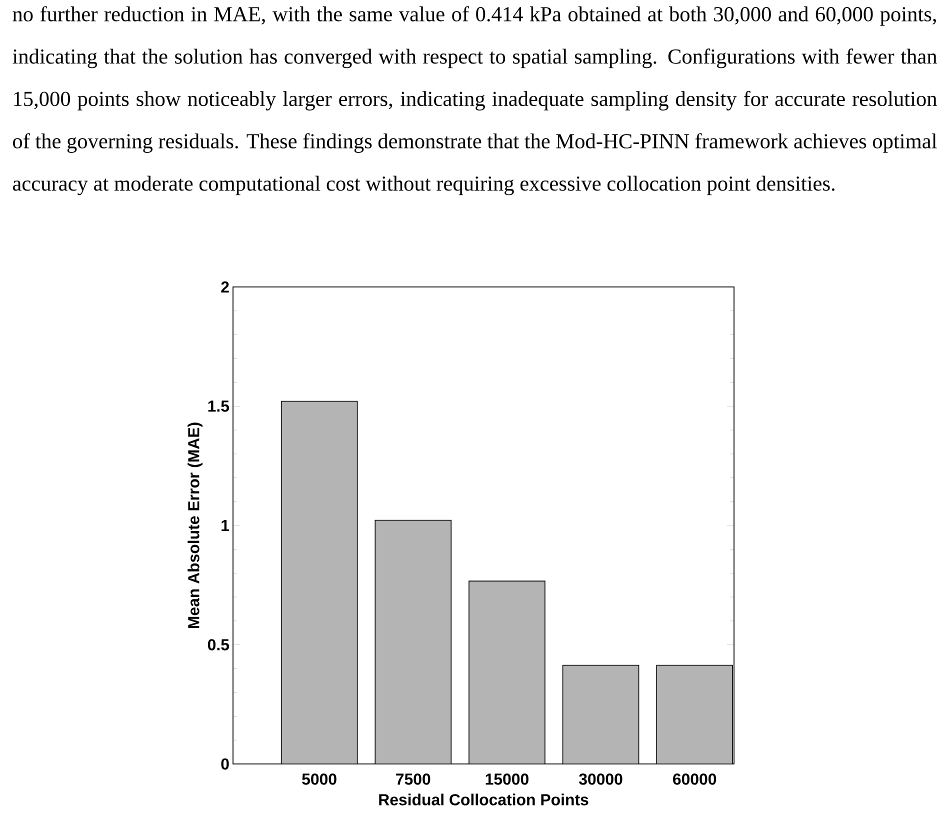 This screenshot has height=825, width=949. What do you see at coordinates (225, 764) in the screenshot?
I see `y-tick-label: 0` at bounding box center [225, 764].